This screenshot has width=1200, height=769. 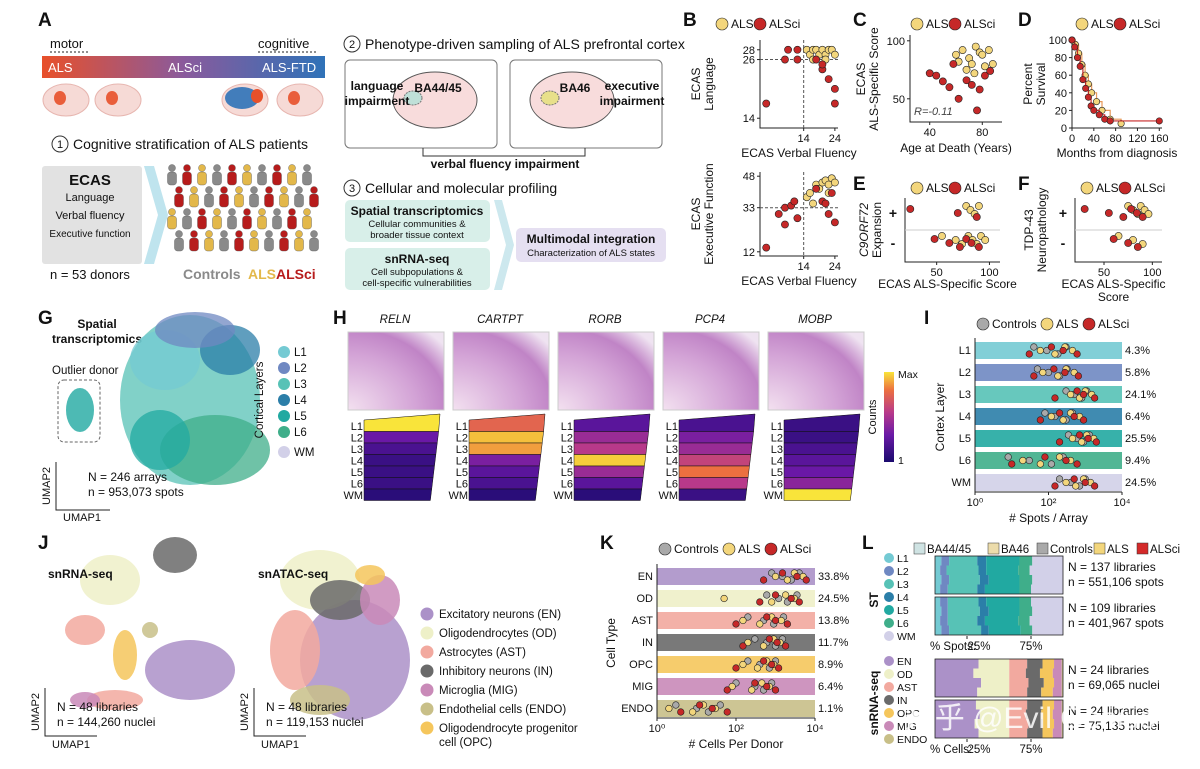 What do you see at coordinates (611, 643) in the screenshot?
I see `y-axis-title: Cell Type` at bounding box center [611, 643].